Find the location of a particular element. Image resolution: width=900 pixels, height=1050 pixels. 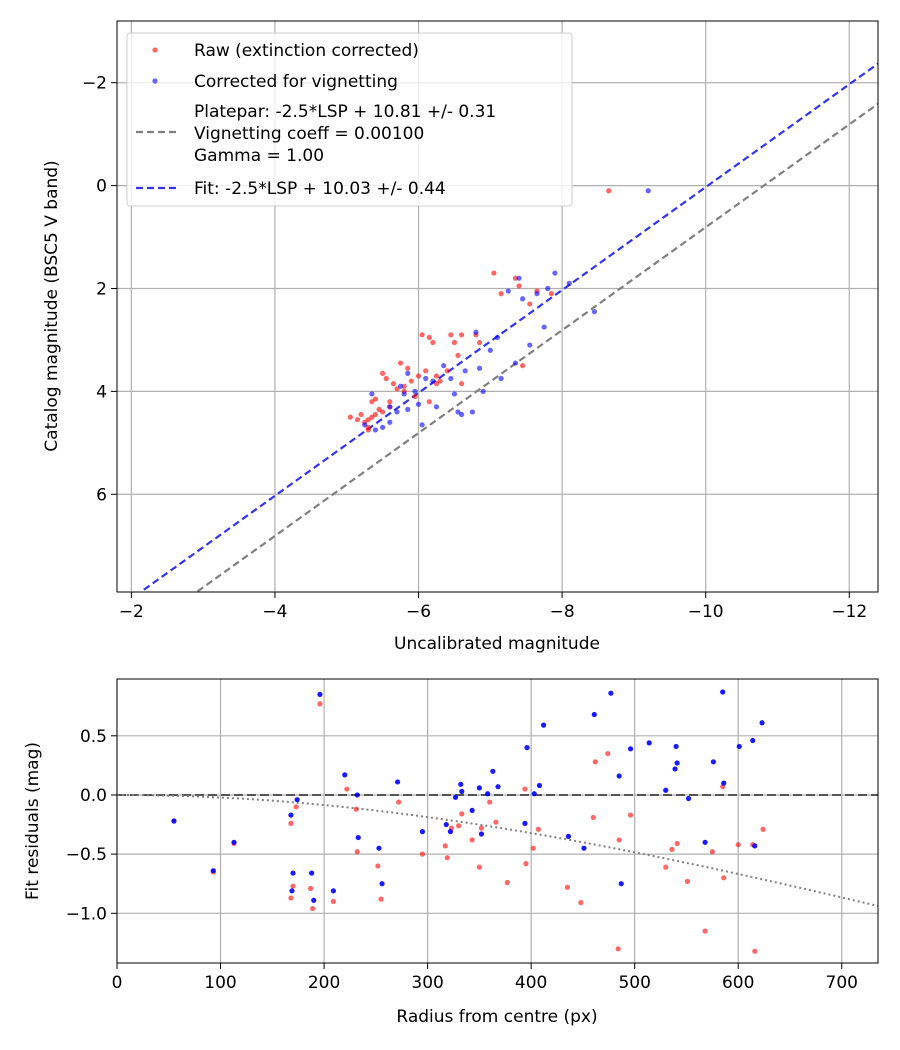

bottom-x-tick-label: 0 is located at coordinates (117, 983).